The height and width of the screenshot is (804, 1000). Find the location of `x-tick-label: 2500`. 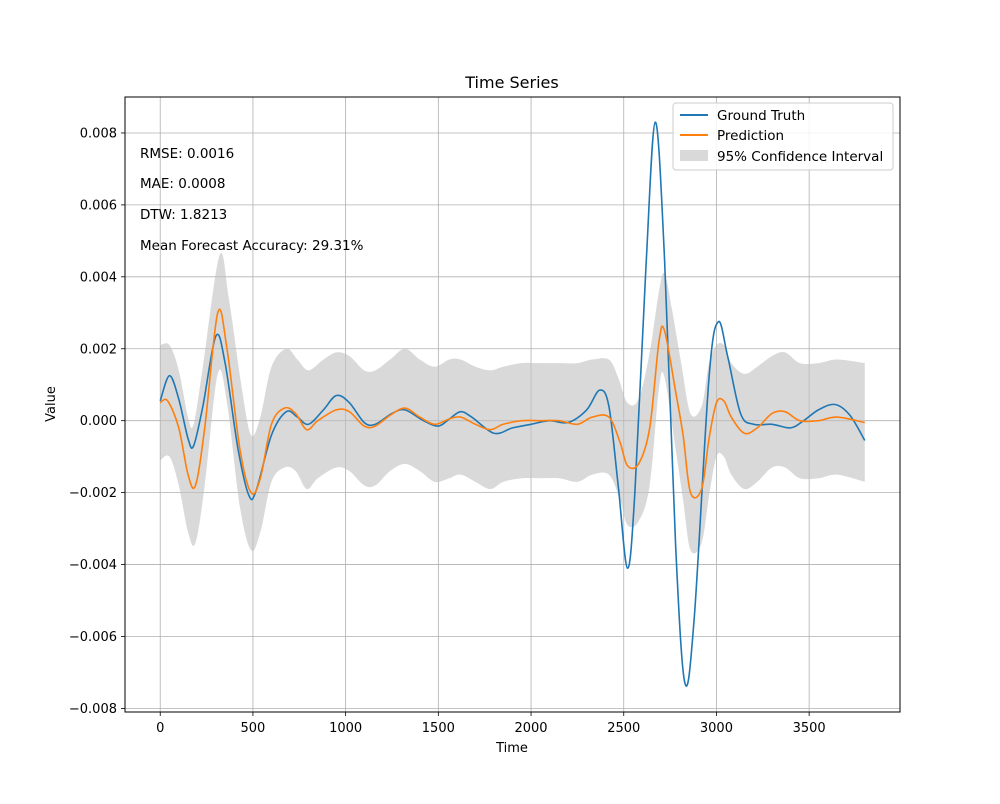

x-tick-label: 2500 is located at coordinates (623, 728).